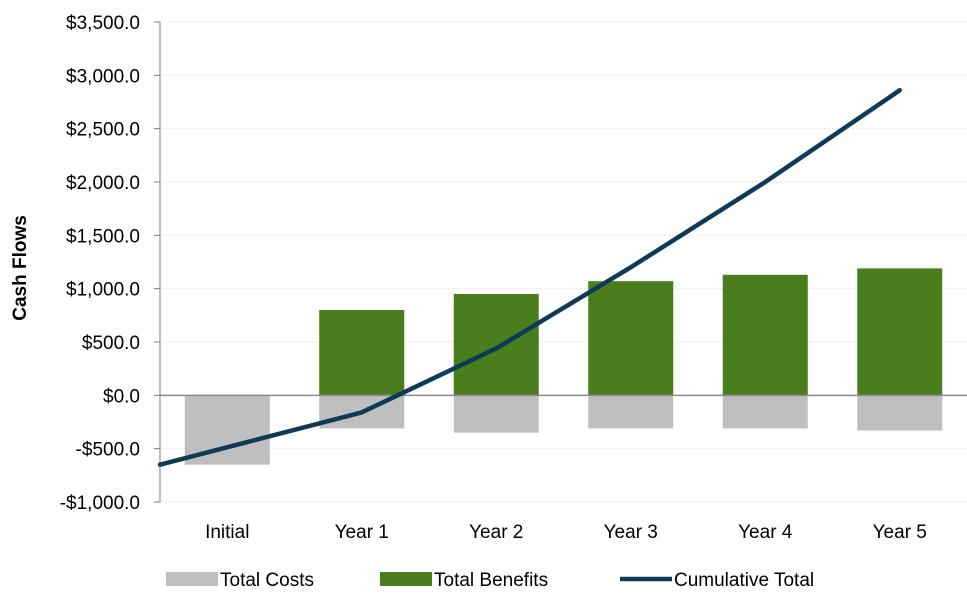 The image size is (967, 599). Describe the element at coordinates (100, 503) in the screenshot. I see `y-tick-label: -$1,000.0` at that location.